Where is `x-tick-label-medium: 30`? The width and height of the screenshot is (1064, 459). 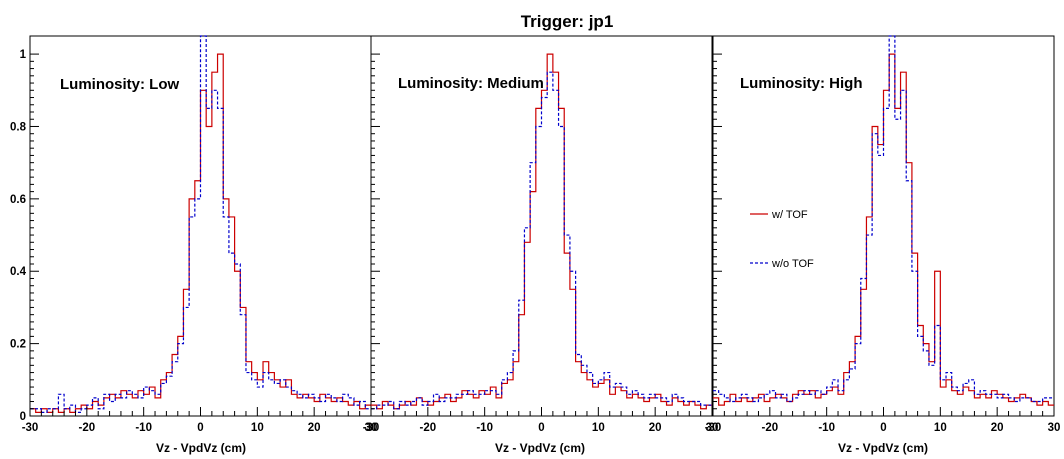
x-tick-label-medium: 30 is located at coordinates (712, 428).